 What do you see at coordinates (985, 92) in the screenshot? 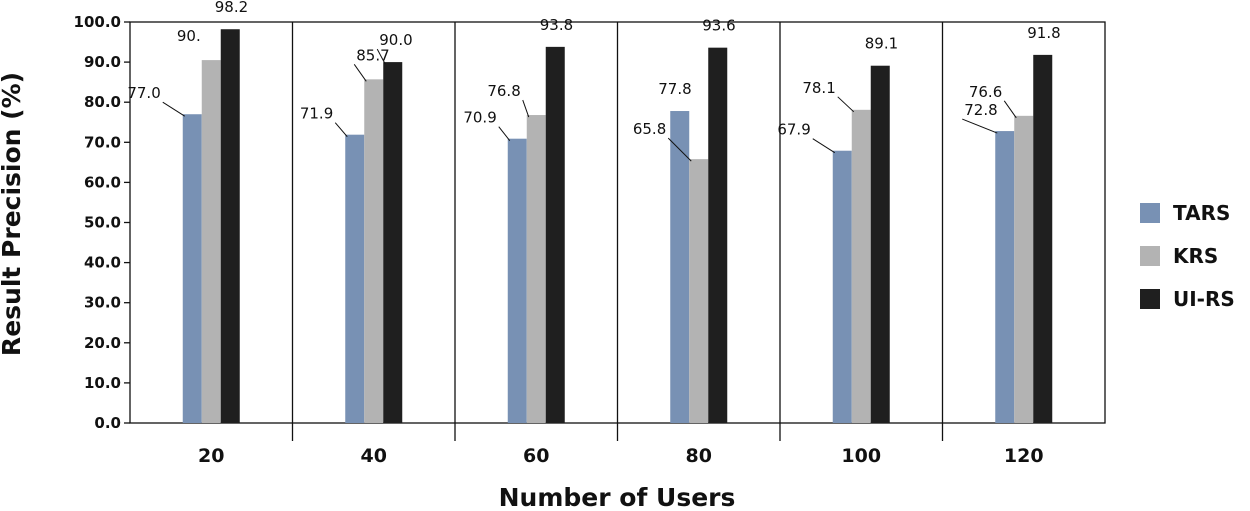
I see `data-label: 76.6` at bounding box center [985, 92].